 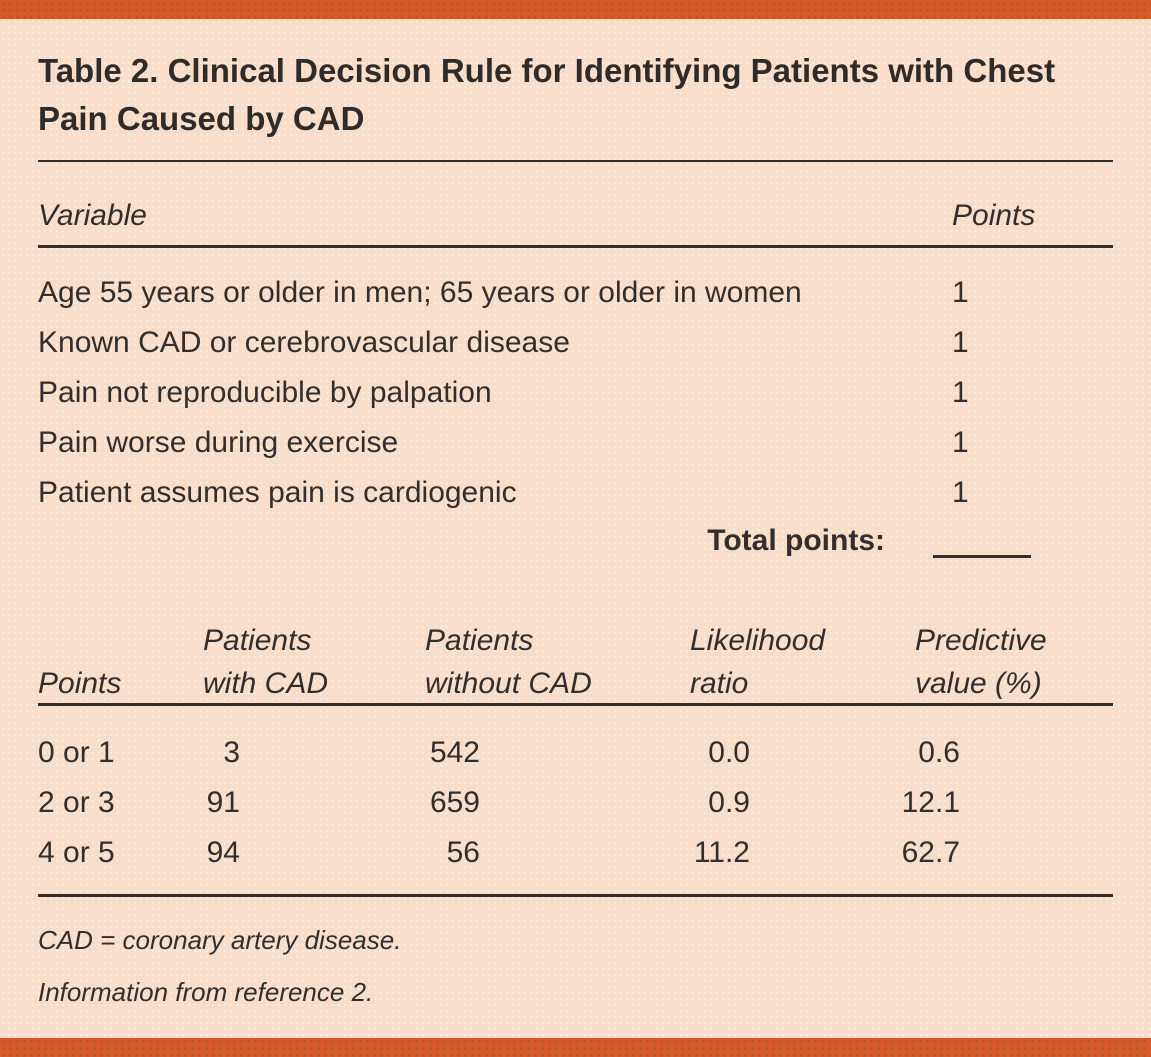 I want to click on table-row: 4 or 5 94 56 11.2 62.7, so click(x=575, y=853).